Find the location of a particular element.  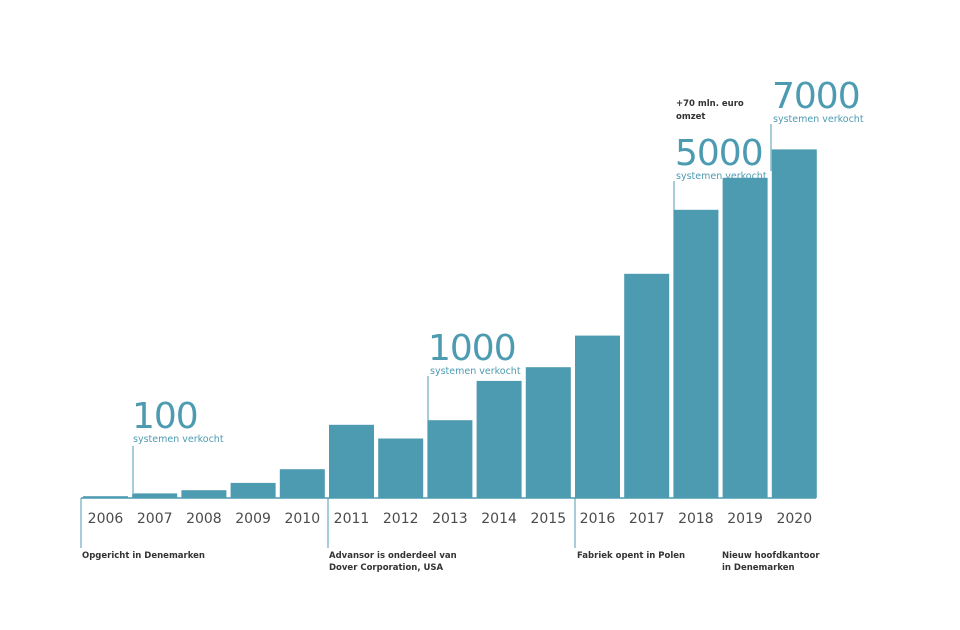

event-2006-line1: Opgericht in Denemarken is located at coordinates (143, 556).